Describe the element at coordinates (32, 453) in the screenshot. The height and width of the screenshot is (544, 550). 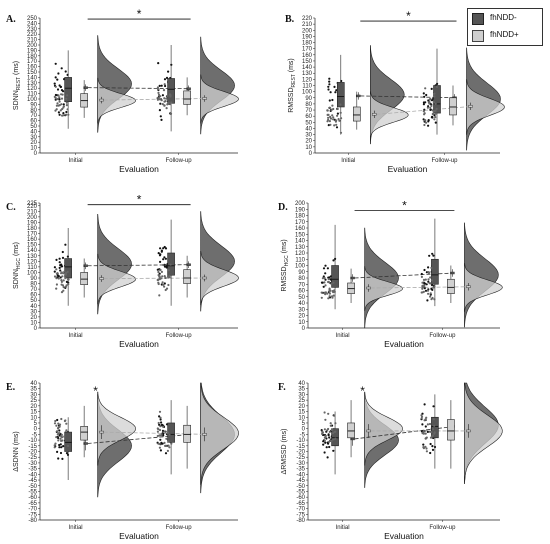
I see `y-tick-label: -20` at that location.